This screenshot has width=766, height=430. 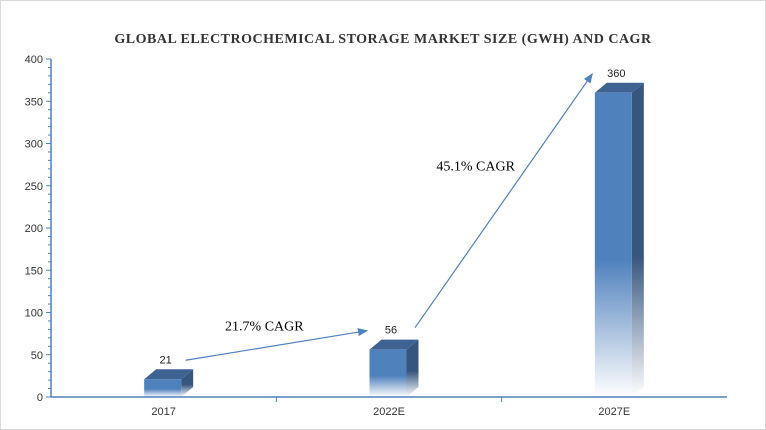 What do you see at coordinates (34, 271) in the screenshot?
I see `y-tick-label: 150` at bounding box center [34, 271].